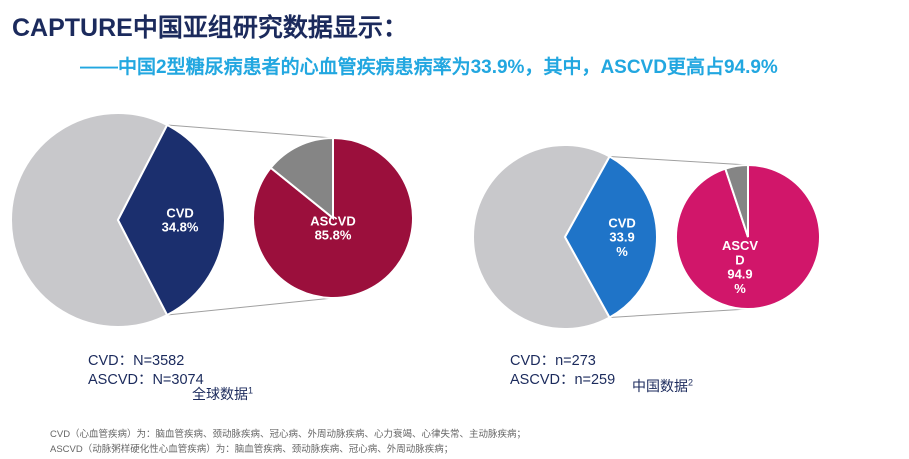 This screenshot has height=459, width=909. Describe the element at coordinates (251, 390) in the screenshot. I see `global-source-note: 1` at that location.